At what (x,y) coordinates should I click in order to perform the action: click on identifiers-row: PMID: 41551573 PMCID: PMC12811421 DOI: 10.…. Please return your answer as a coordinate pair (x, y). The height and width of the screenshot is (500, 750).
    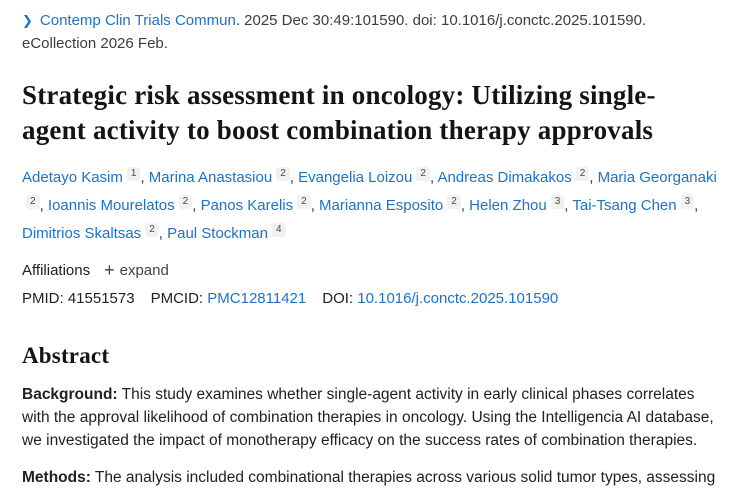
    Looking at the image, I should click on (374, 298).